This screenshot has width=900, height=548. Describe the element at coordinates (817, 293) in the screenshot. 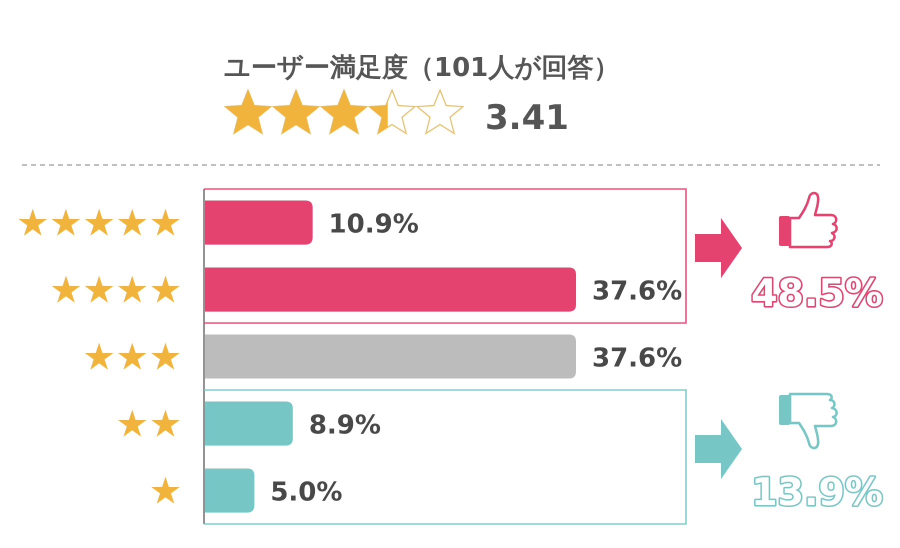

I see `annotation: 48.5%` at that location.